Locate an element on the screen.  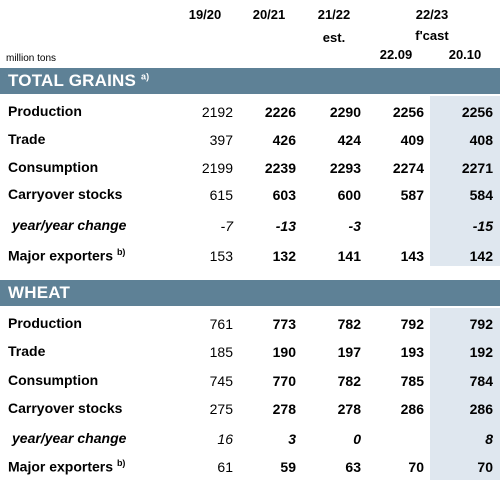
cell-21-22: 63 is located at coordinates (353, 467).